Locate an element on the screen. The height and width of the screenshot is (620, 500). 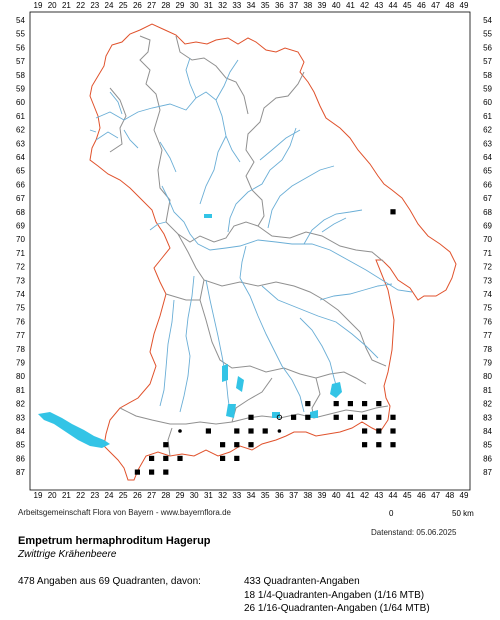
row-label-right-64: 64 is located at coordinates (487, 157).